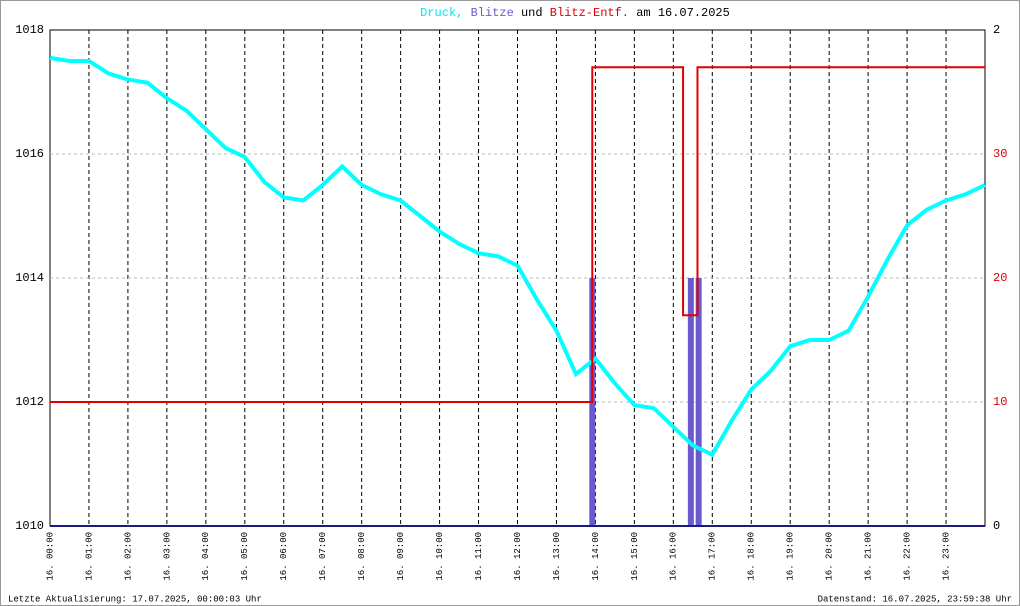  What do you see at coordinates (323, 556) in the screenshot?
I see `x-tick-label: 16. 07:00` at bounding box center [323, 556].